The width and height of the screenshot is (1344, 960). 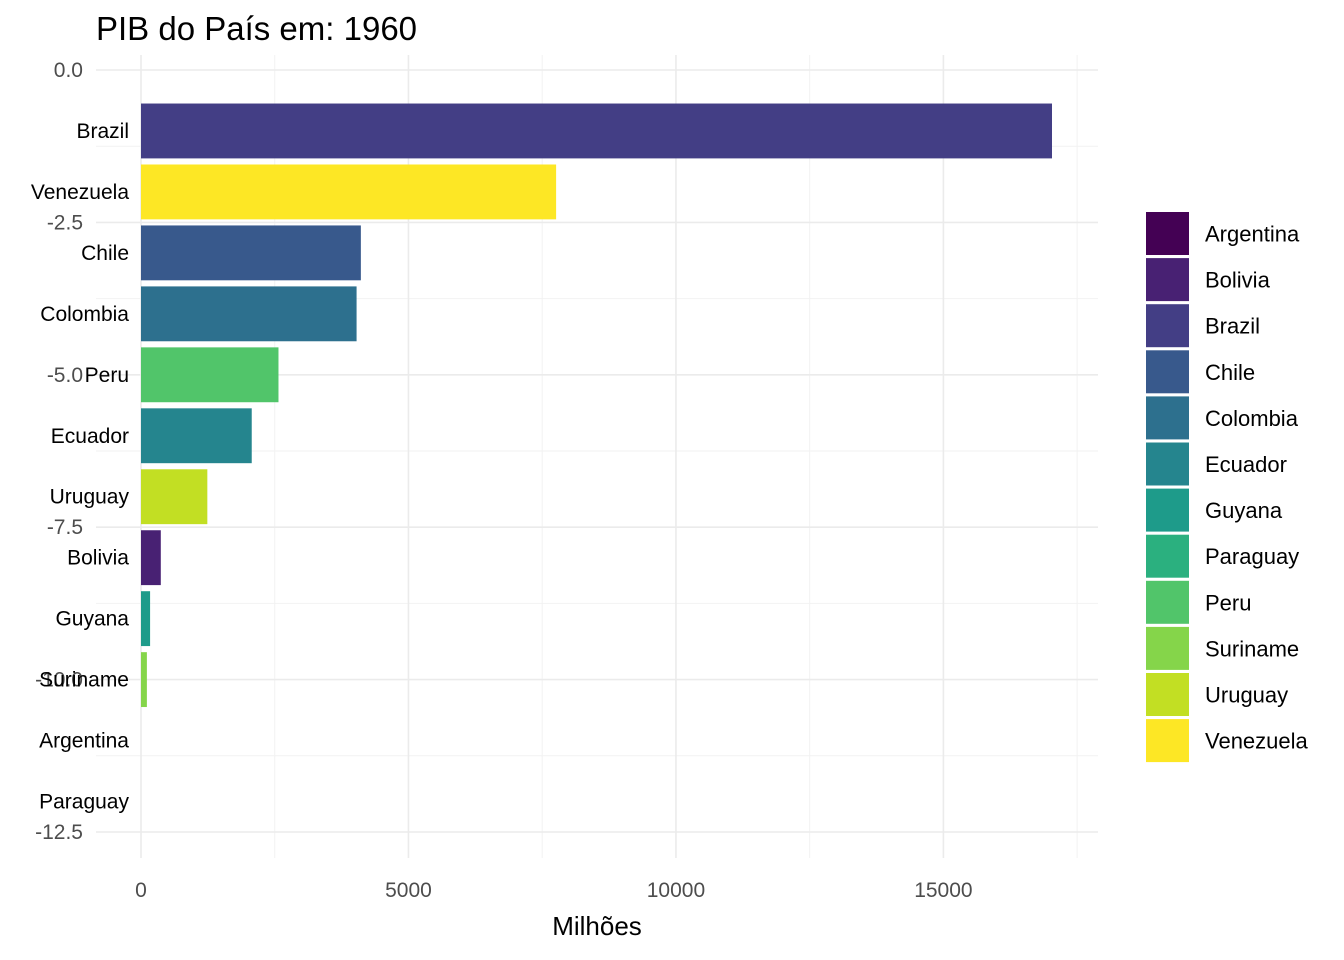 What do you see at coordinates (1167, 741) in the screenshot?
I see `legend-key-venezuela` at bounding box center [1167, 741].